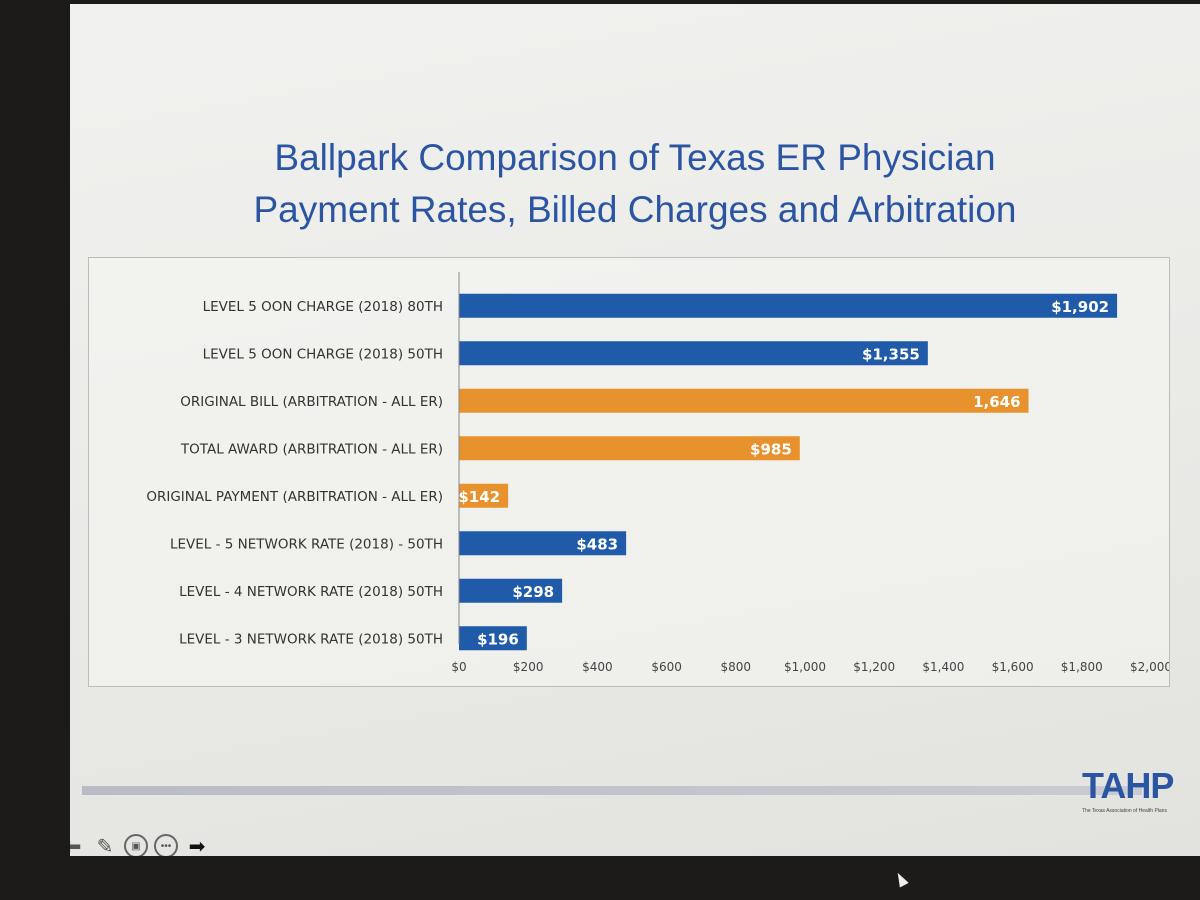 Image resolution: width=1200 pixels, height=900 pixels. Describe the element at coordinates (311, 639) in the screenshot. I see `category-label: LEVEL - 3 NETWORK RATE (2018) 50TH` at that location.